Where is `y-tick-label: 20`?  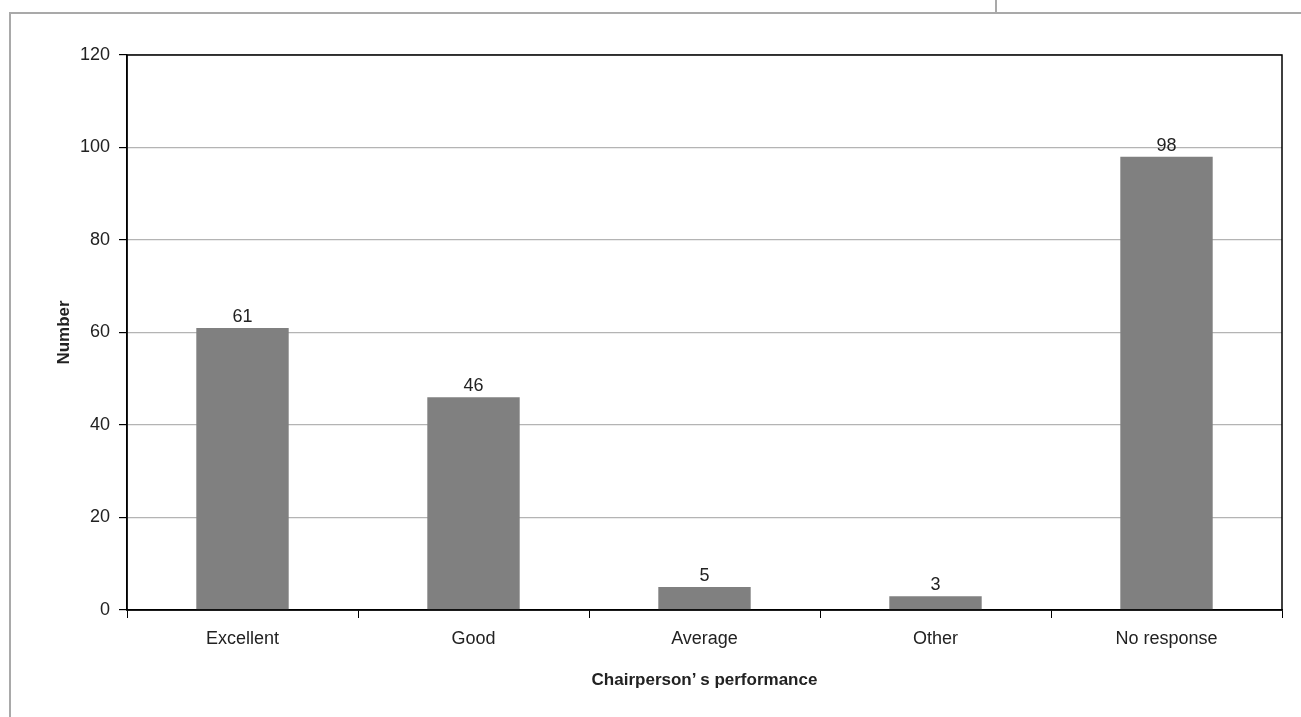 y-tick-label: 20 is located at coordinates (99, 516).